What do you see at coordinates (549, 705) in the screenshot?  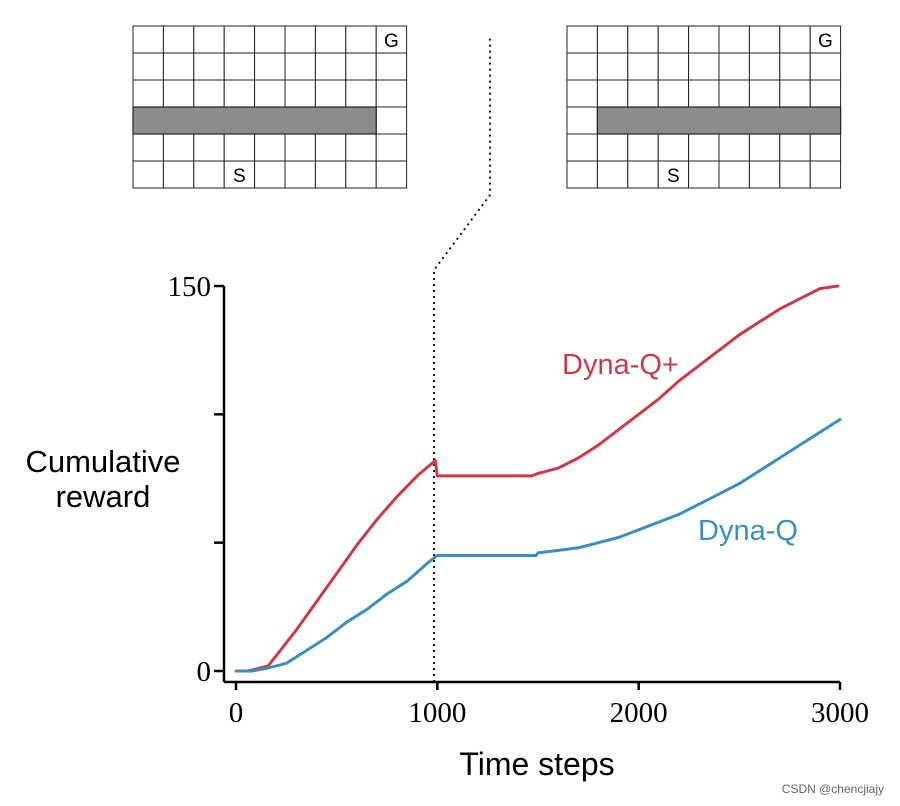 I see `x-ticks: 0 1000 2000 3000` at bounding box center [549, 705].